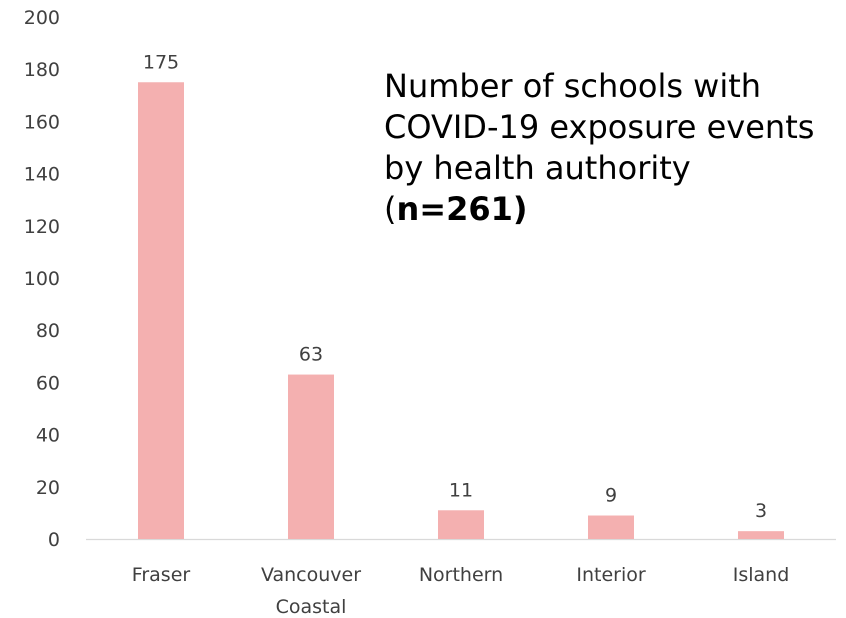 This screenshot has width=846, height=618. I want to click on y-tick-label-0: 0, so click(54, 540).